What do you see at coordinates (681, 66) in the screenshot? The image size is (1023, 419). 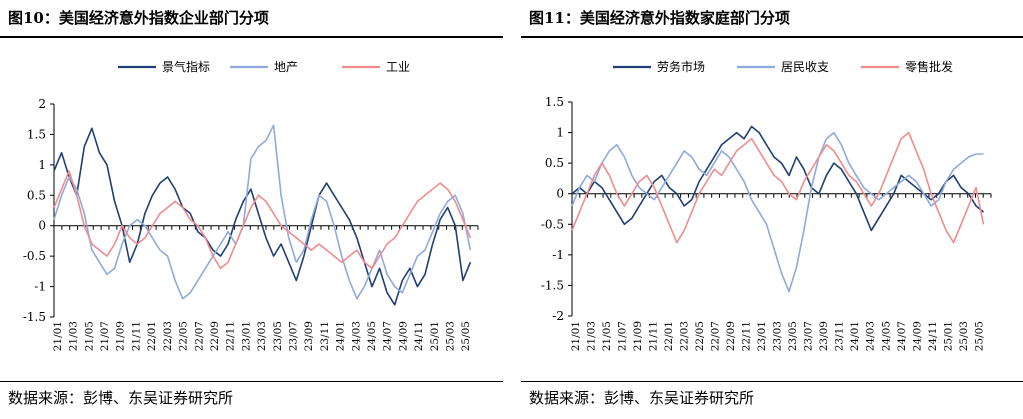 I see `legend-label: 劳务市场` at bounding box center [681, 66].